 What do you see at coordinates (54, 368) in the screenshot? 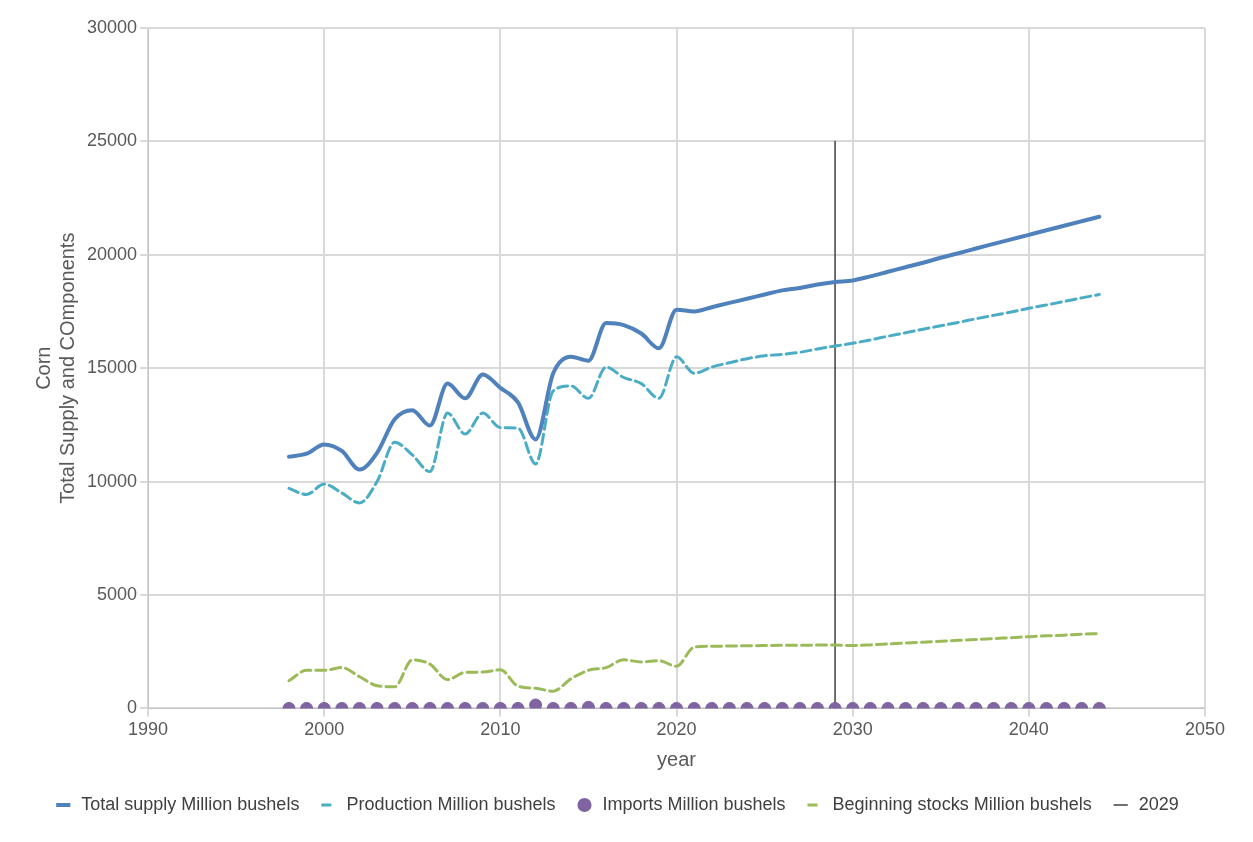
I see `y-axis-title: Corn Total Supply and COmponents` at bounding box center [54, 368].